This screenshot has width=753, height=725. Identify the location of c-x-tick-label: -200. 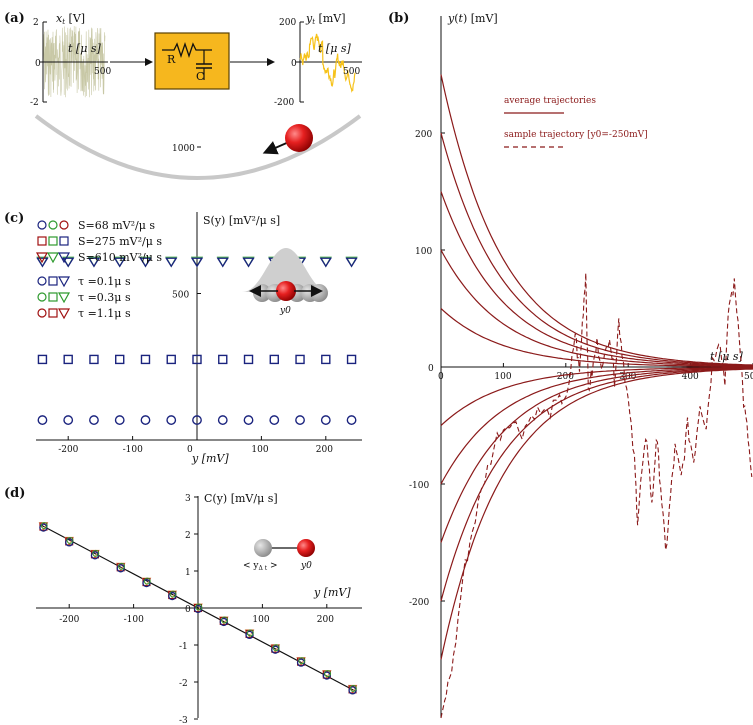
(68, 450).